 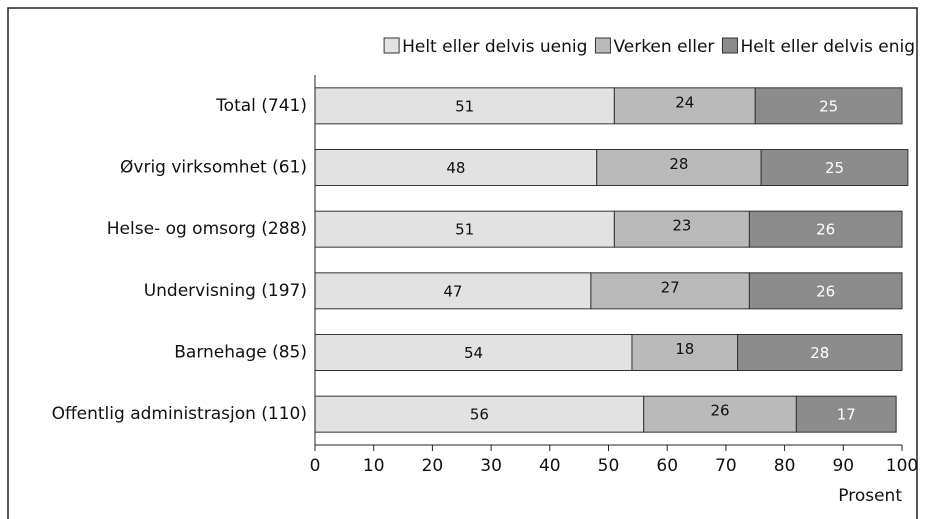 What do you see at coordinates (843, 466) in the screenshot?
I see `x-tick-label: 90` at bounding box center [843, 466].